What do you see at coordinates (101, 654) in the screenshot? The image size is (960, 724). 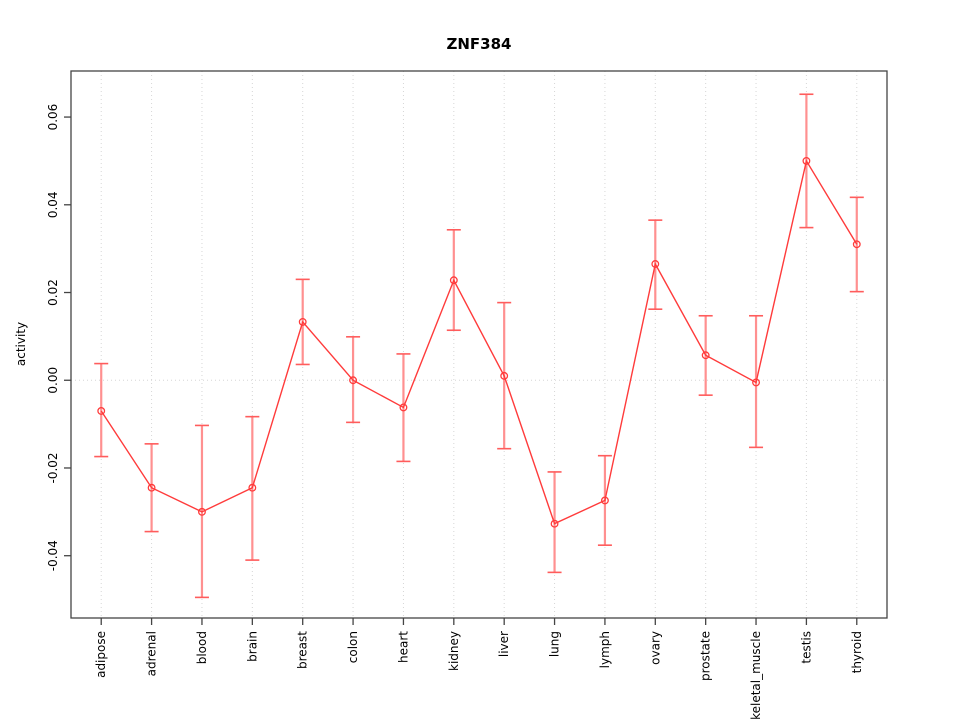 I see `x-tick-label: adipose` at bounding box center [101, 654].